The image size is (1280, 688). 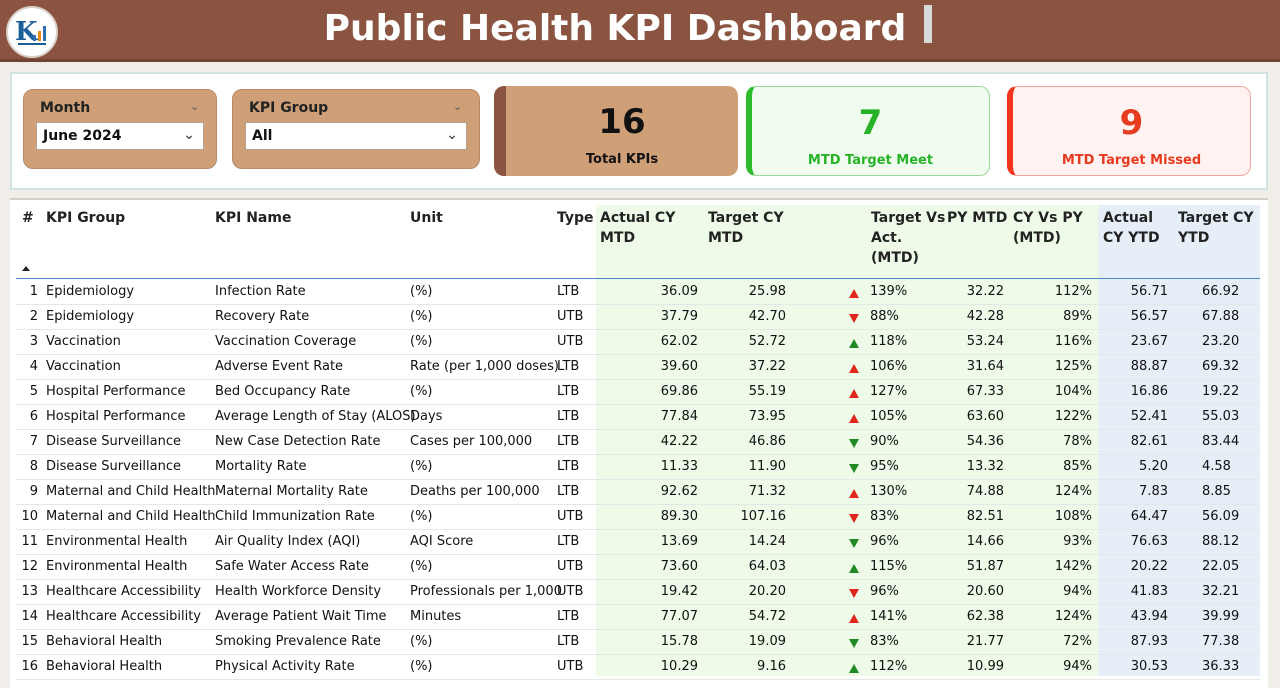 I want to click on total-kpis-value: 16, so click(x=622, y=122).